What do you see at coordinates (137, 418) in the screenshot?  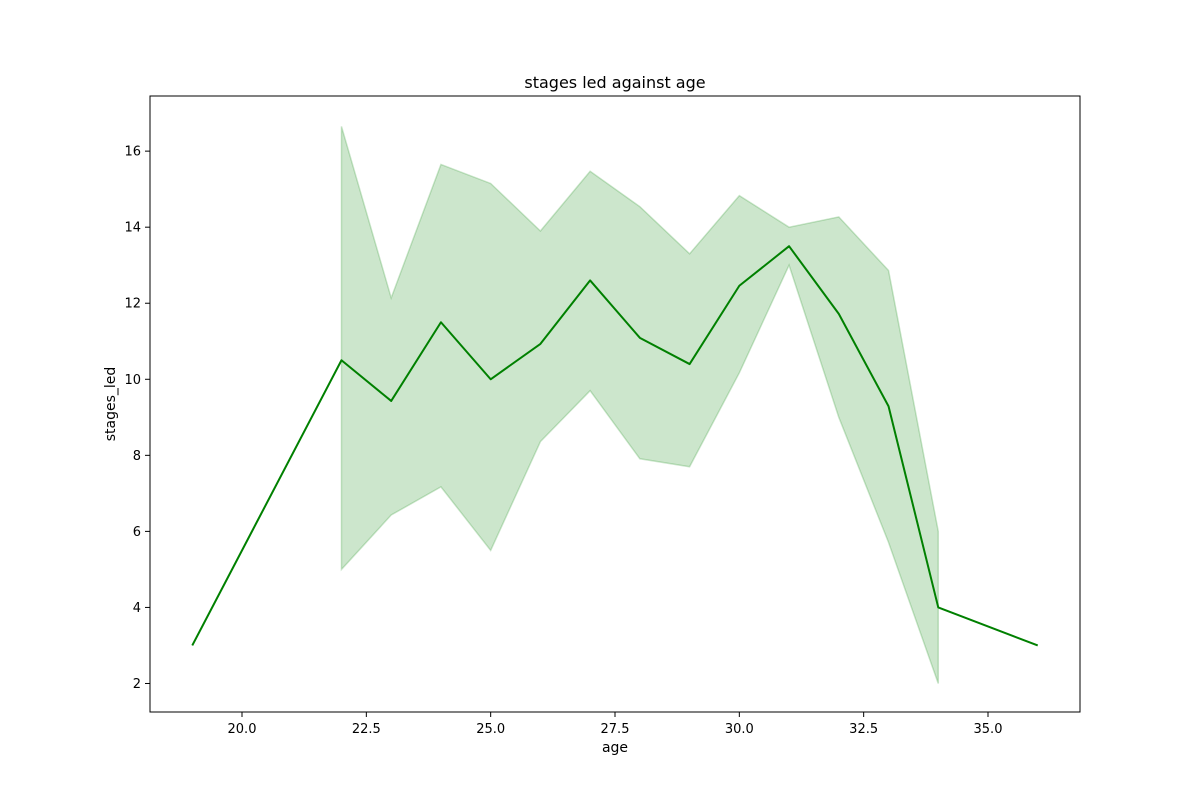 I see `y-axis-ticks: 2 4 6 8 10 12 14 16` at bounding box center [137, 418].